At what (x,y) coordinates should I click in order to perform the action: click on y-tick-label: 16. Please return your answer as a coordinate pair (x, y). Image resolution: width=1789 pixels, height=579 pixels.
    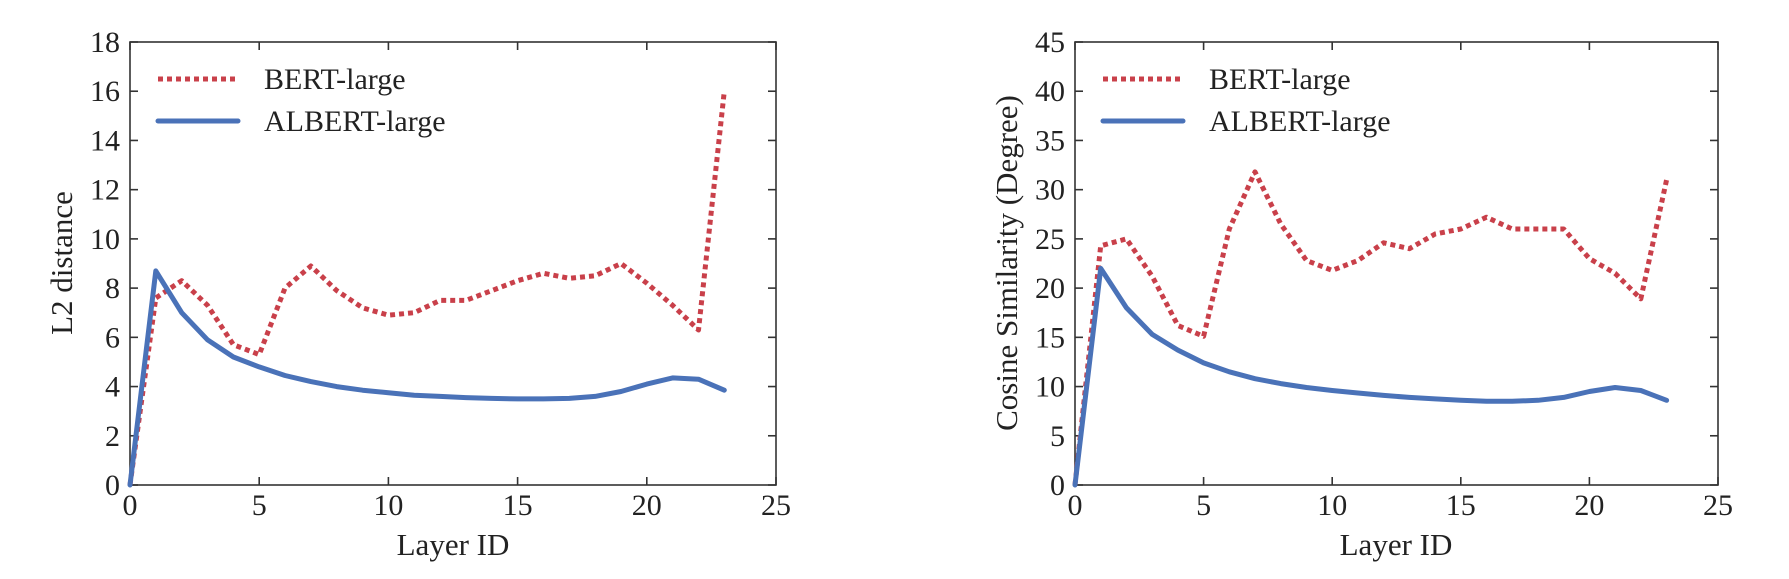
    Looking at the image, I should click on (105, 91).